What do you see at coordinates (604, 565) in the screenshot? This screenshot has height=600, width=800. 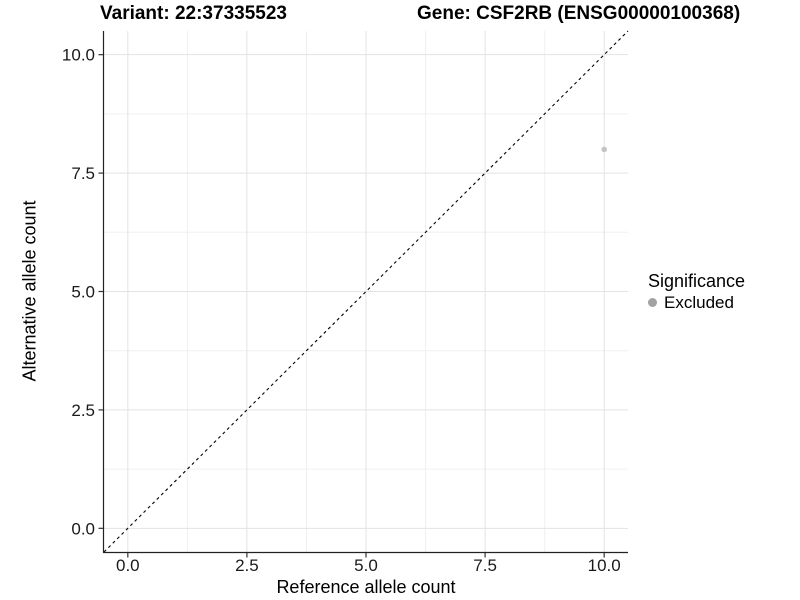 I see `x-tick-label: 10.0` at bounding box center [604, 565].